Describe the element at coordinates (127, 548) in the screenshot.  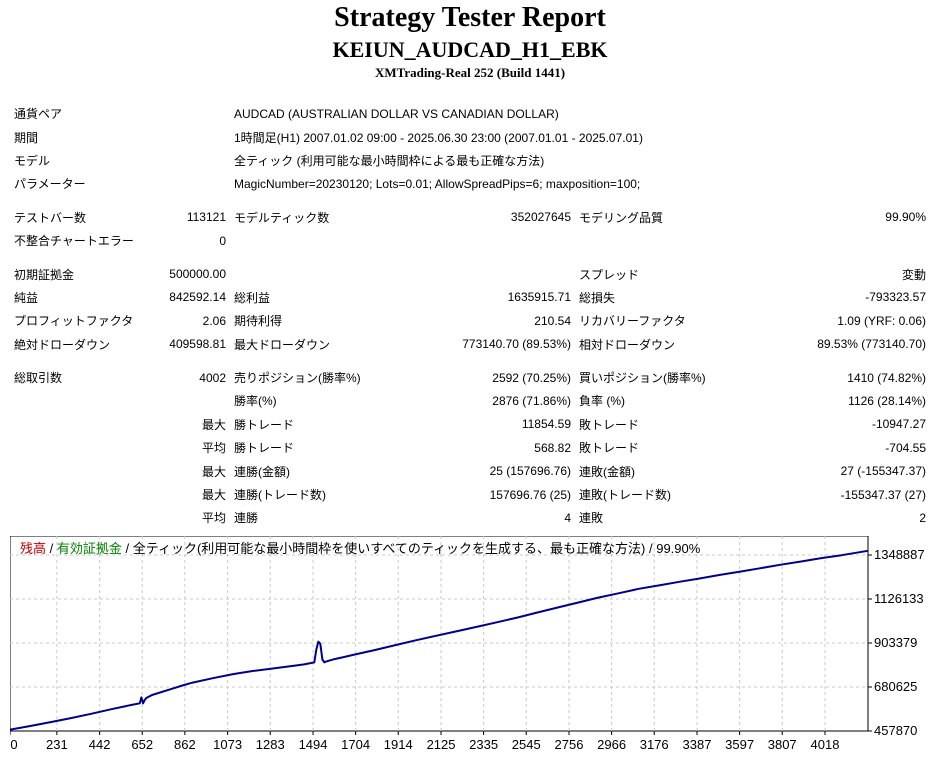
I see `legend-sep-2: /` at that location.